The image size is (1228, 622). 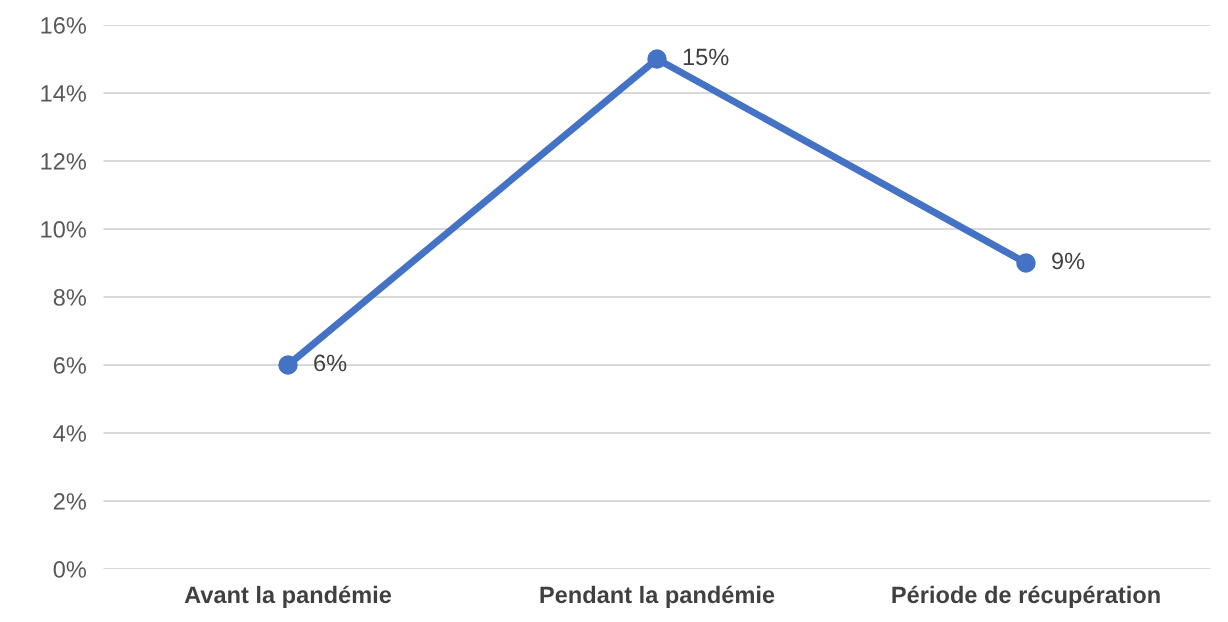 What do you see at coordinates (288, 596) in the screenshot?
I see `x-tick-label: Avant la pandémie` at bounding box center [288, 596].